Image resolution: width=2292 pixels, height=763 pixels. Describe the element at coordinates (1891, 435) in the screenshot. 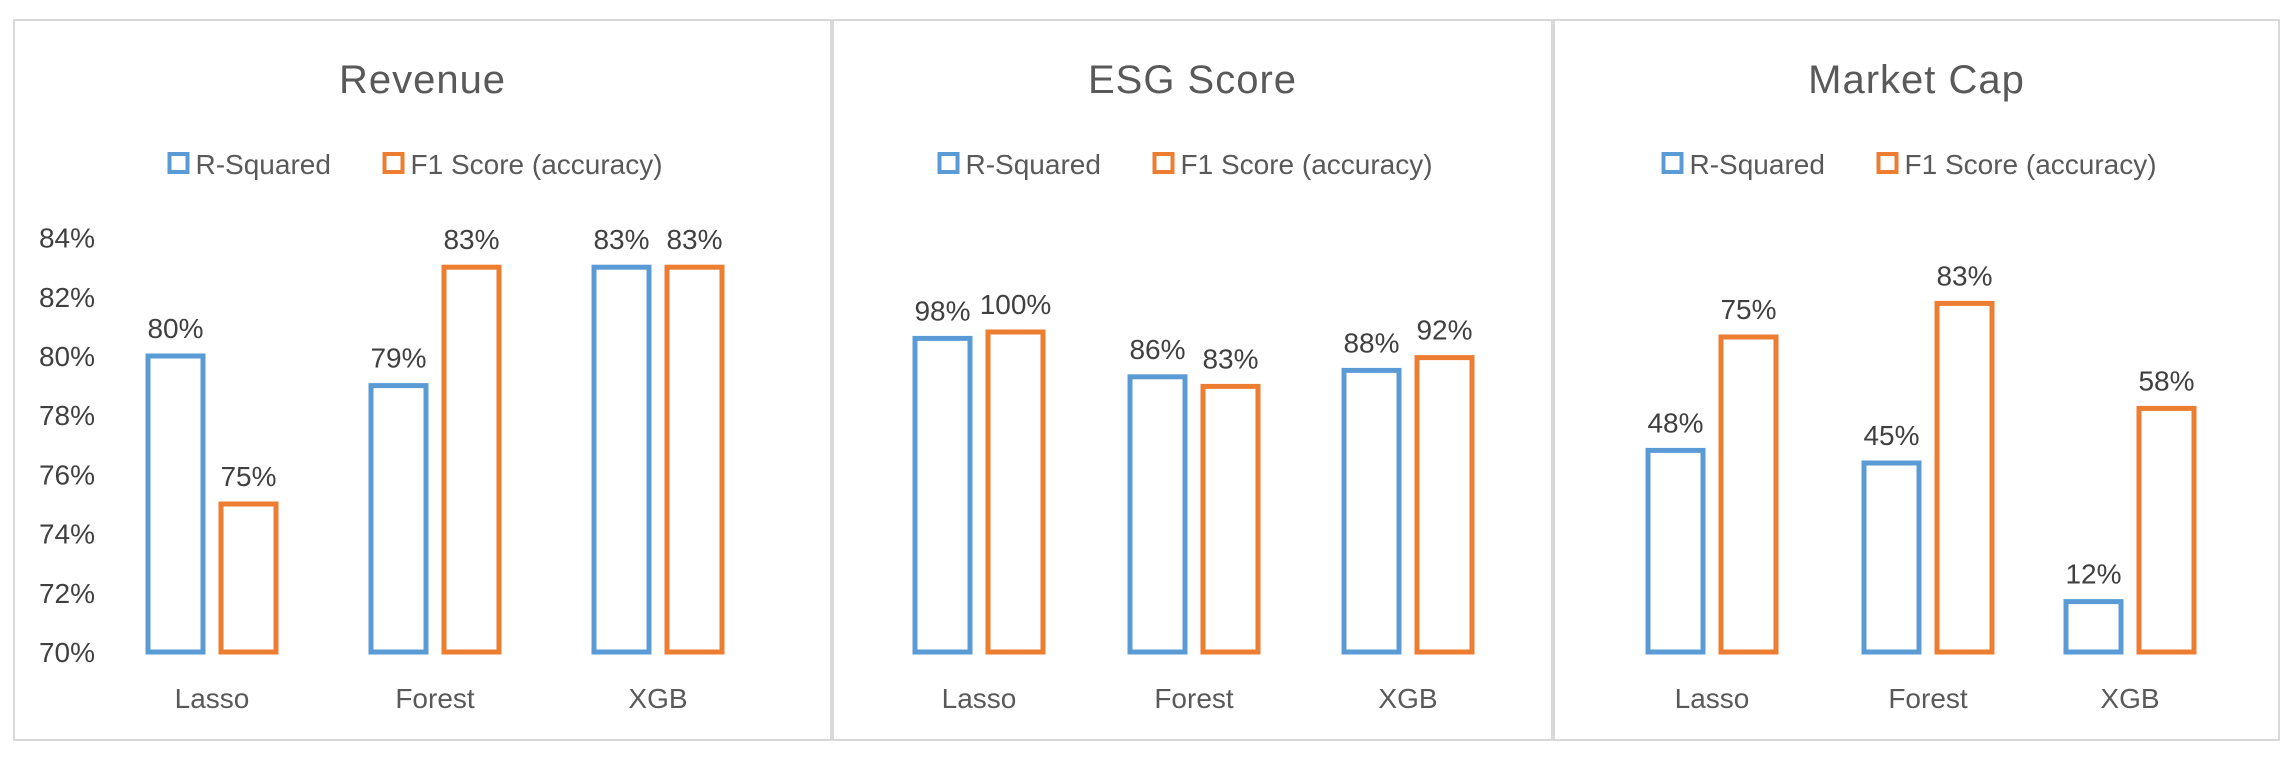

I see `data-label: 45%` at that location.